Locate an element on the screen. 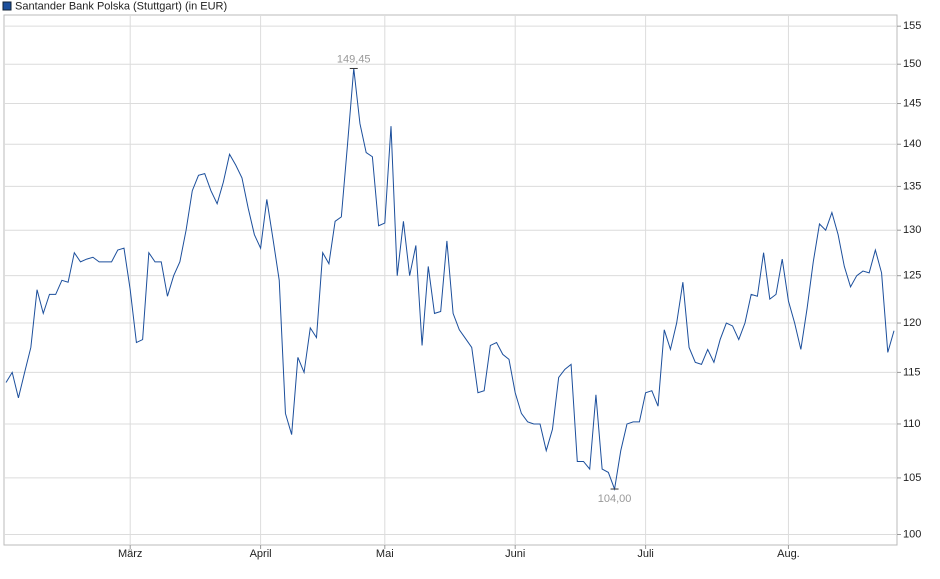  x-tick-label: Juni is located at coordinates (515, 554).